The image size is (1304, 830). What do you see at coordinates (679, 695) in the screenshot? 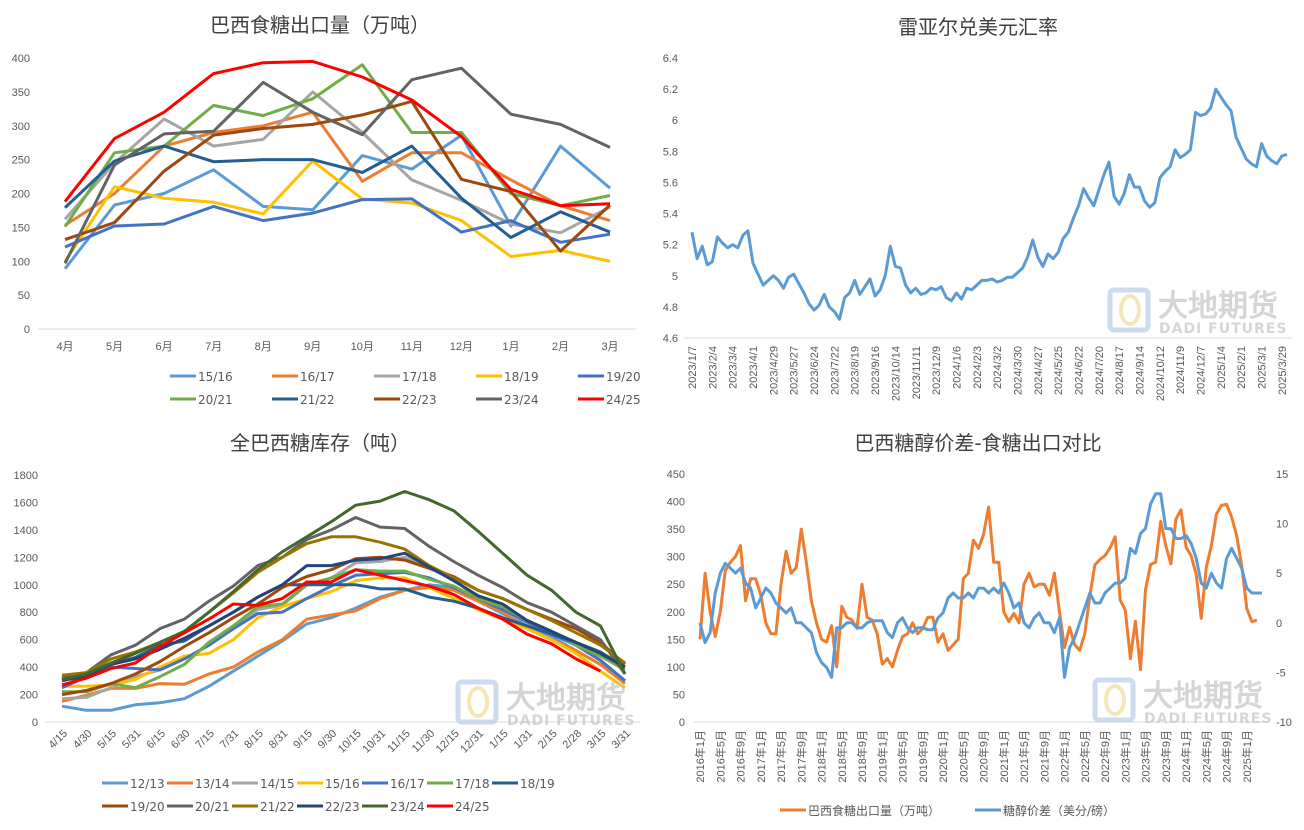
I see `y-tick-label: 50` at bounding box center [679, 695].